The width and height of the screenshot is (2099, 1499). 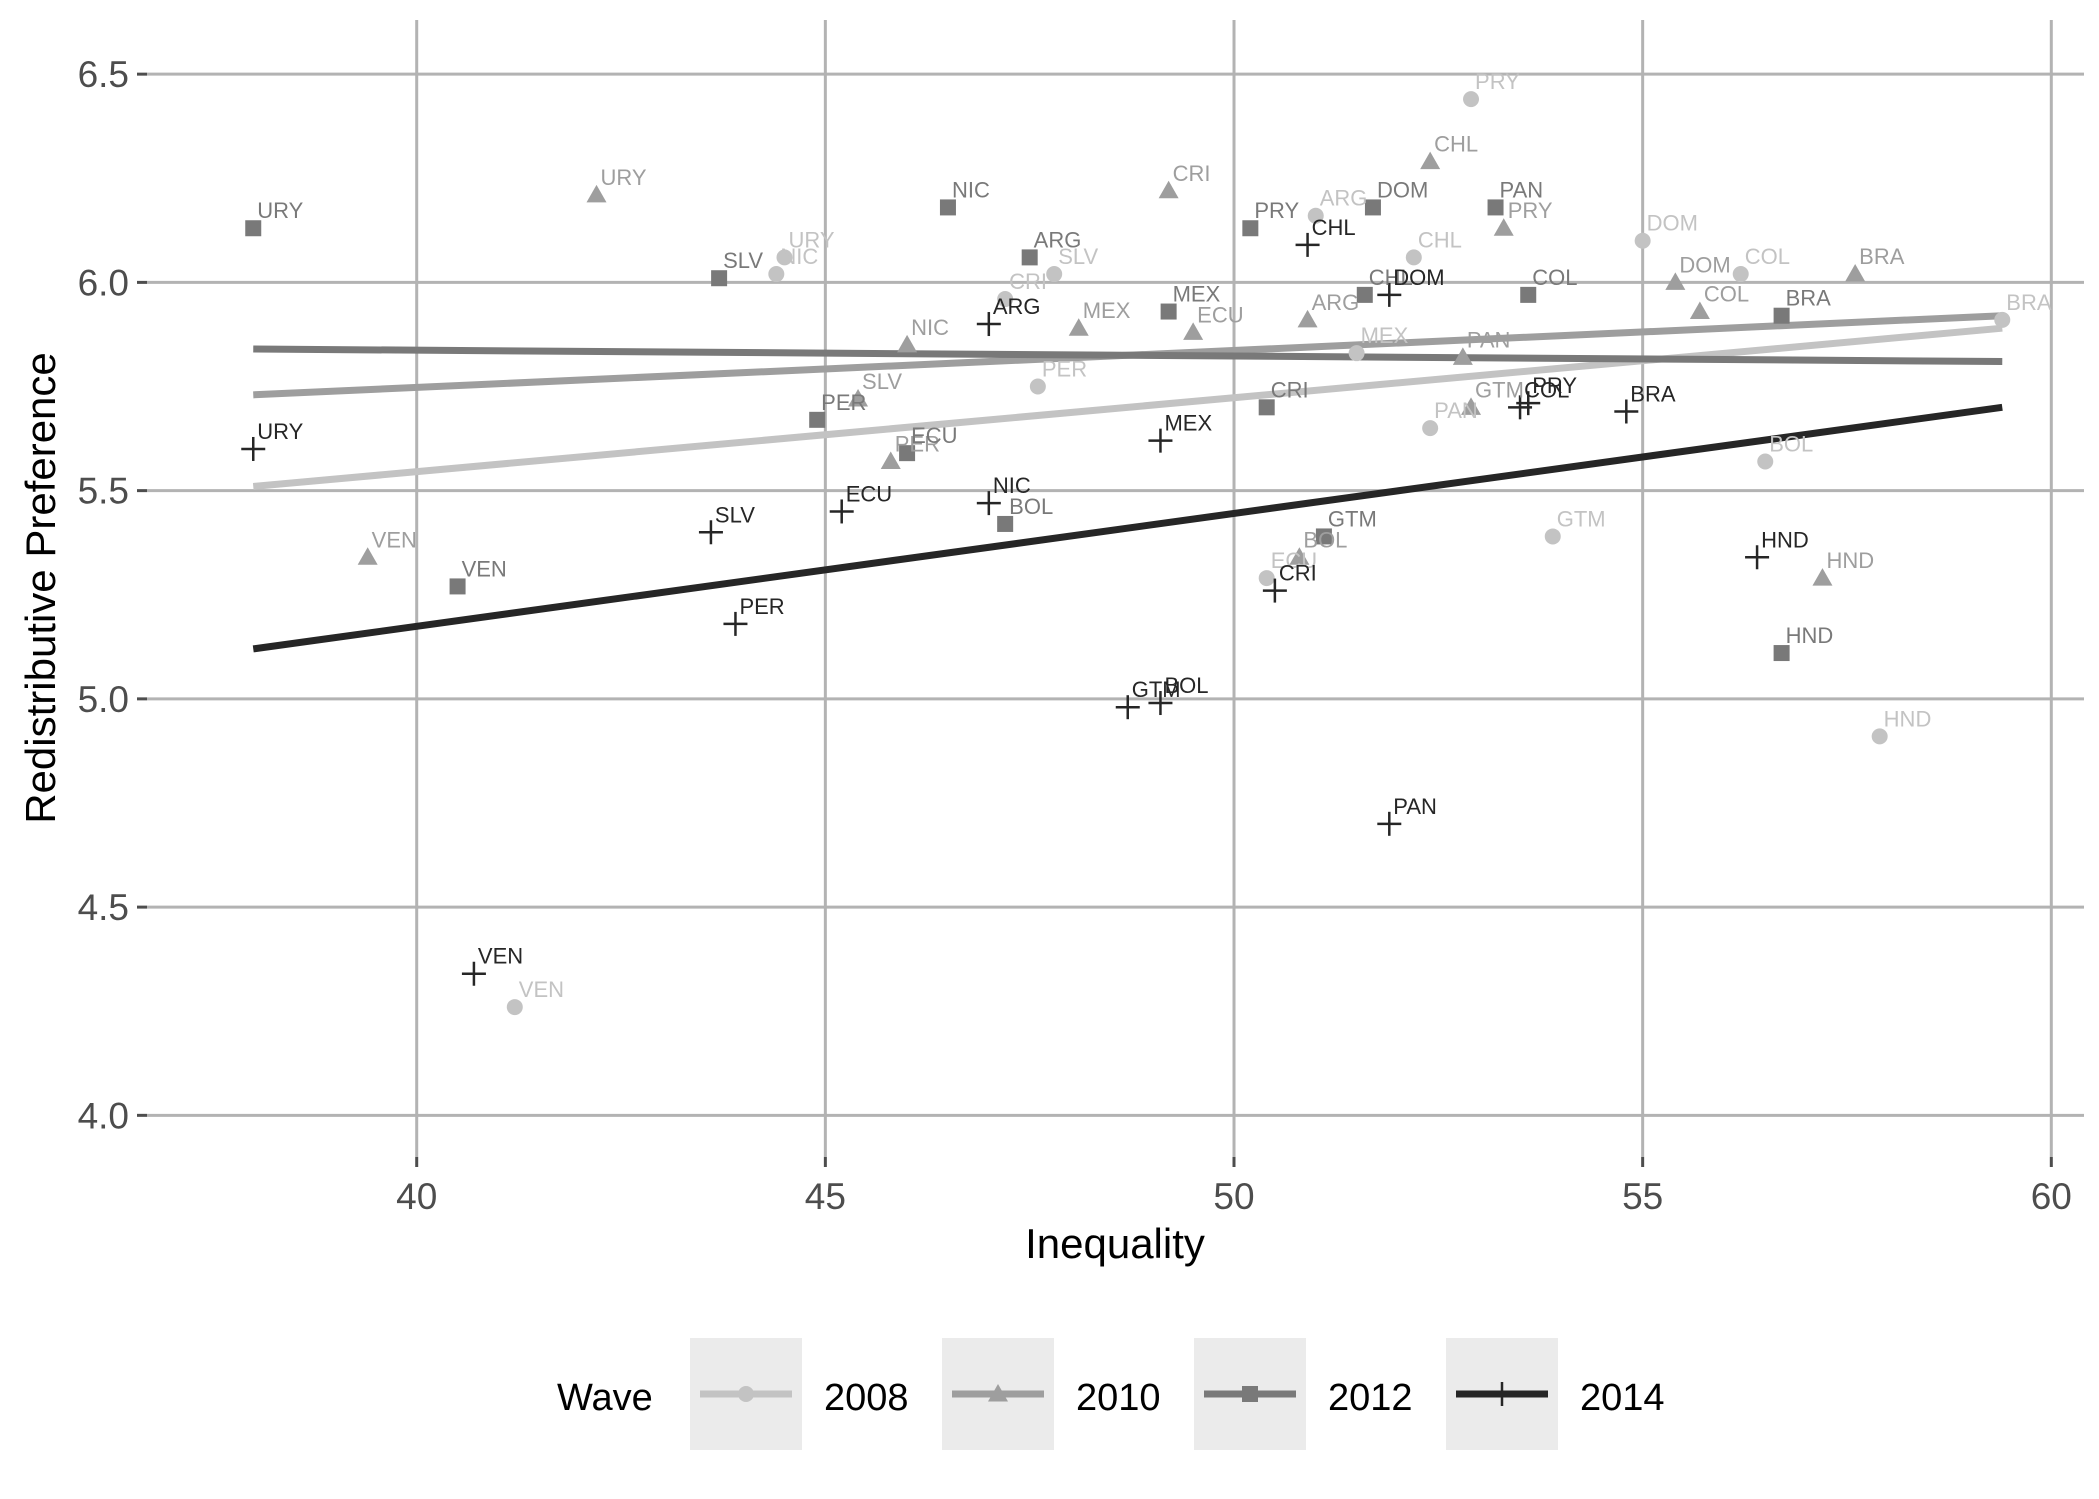 What do you see at coordinates (1552, 536) in the screenshot?
I see `point-2008-GTM` at bounding box center [1552, 536].